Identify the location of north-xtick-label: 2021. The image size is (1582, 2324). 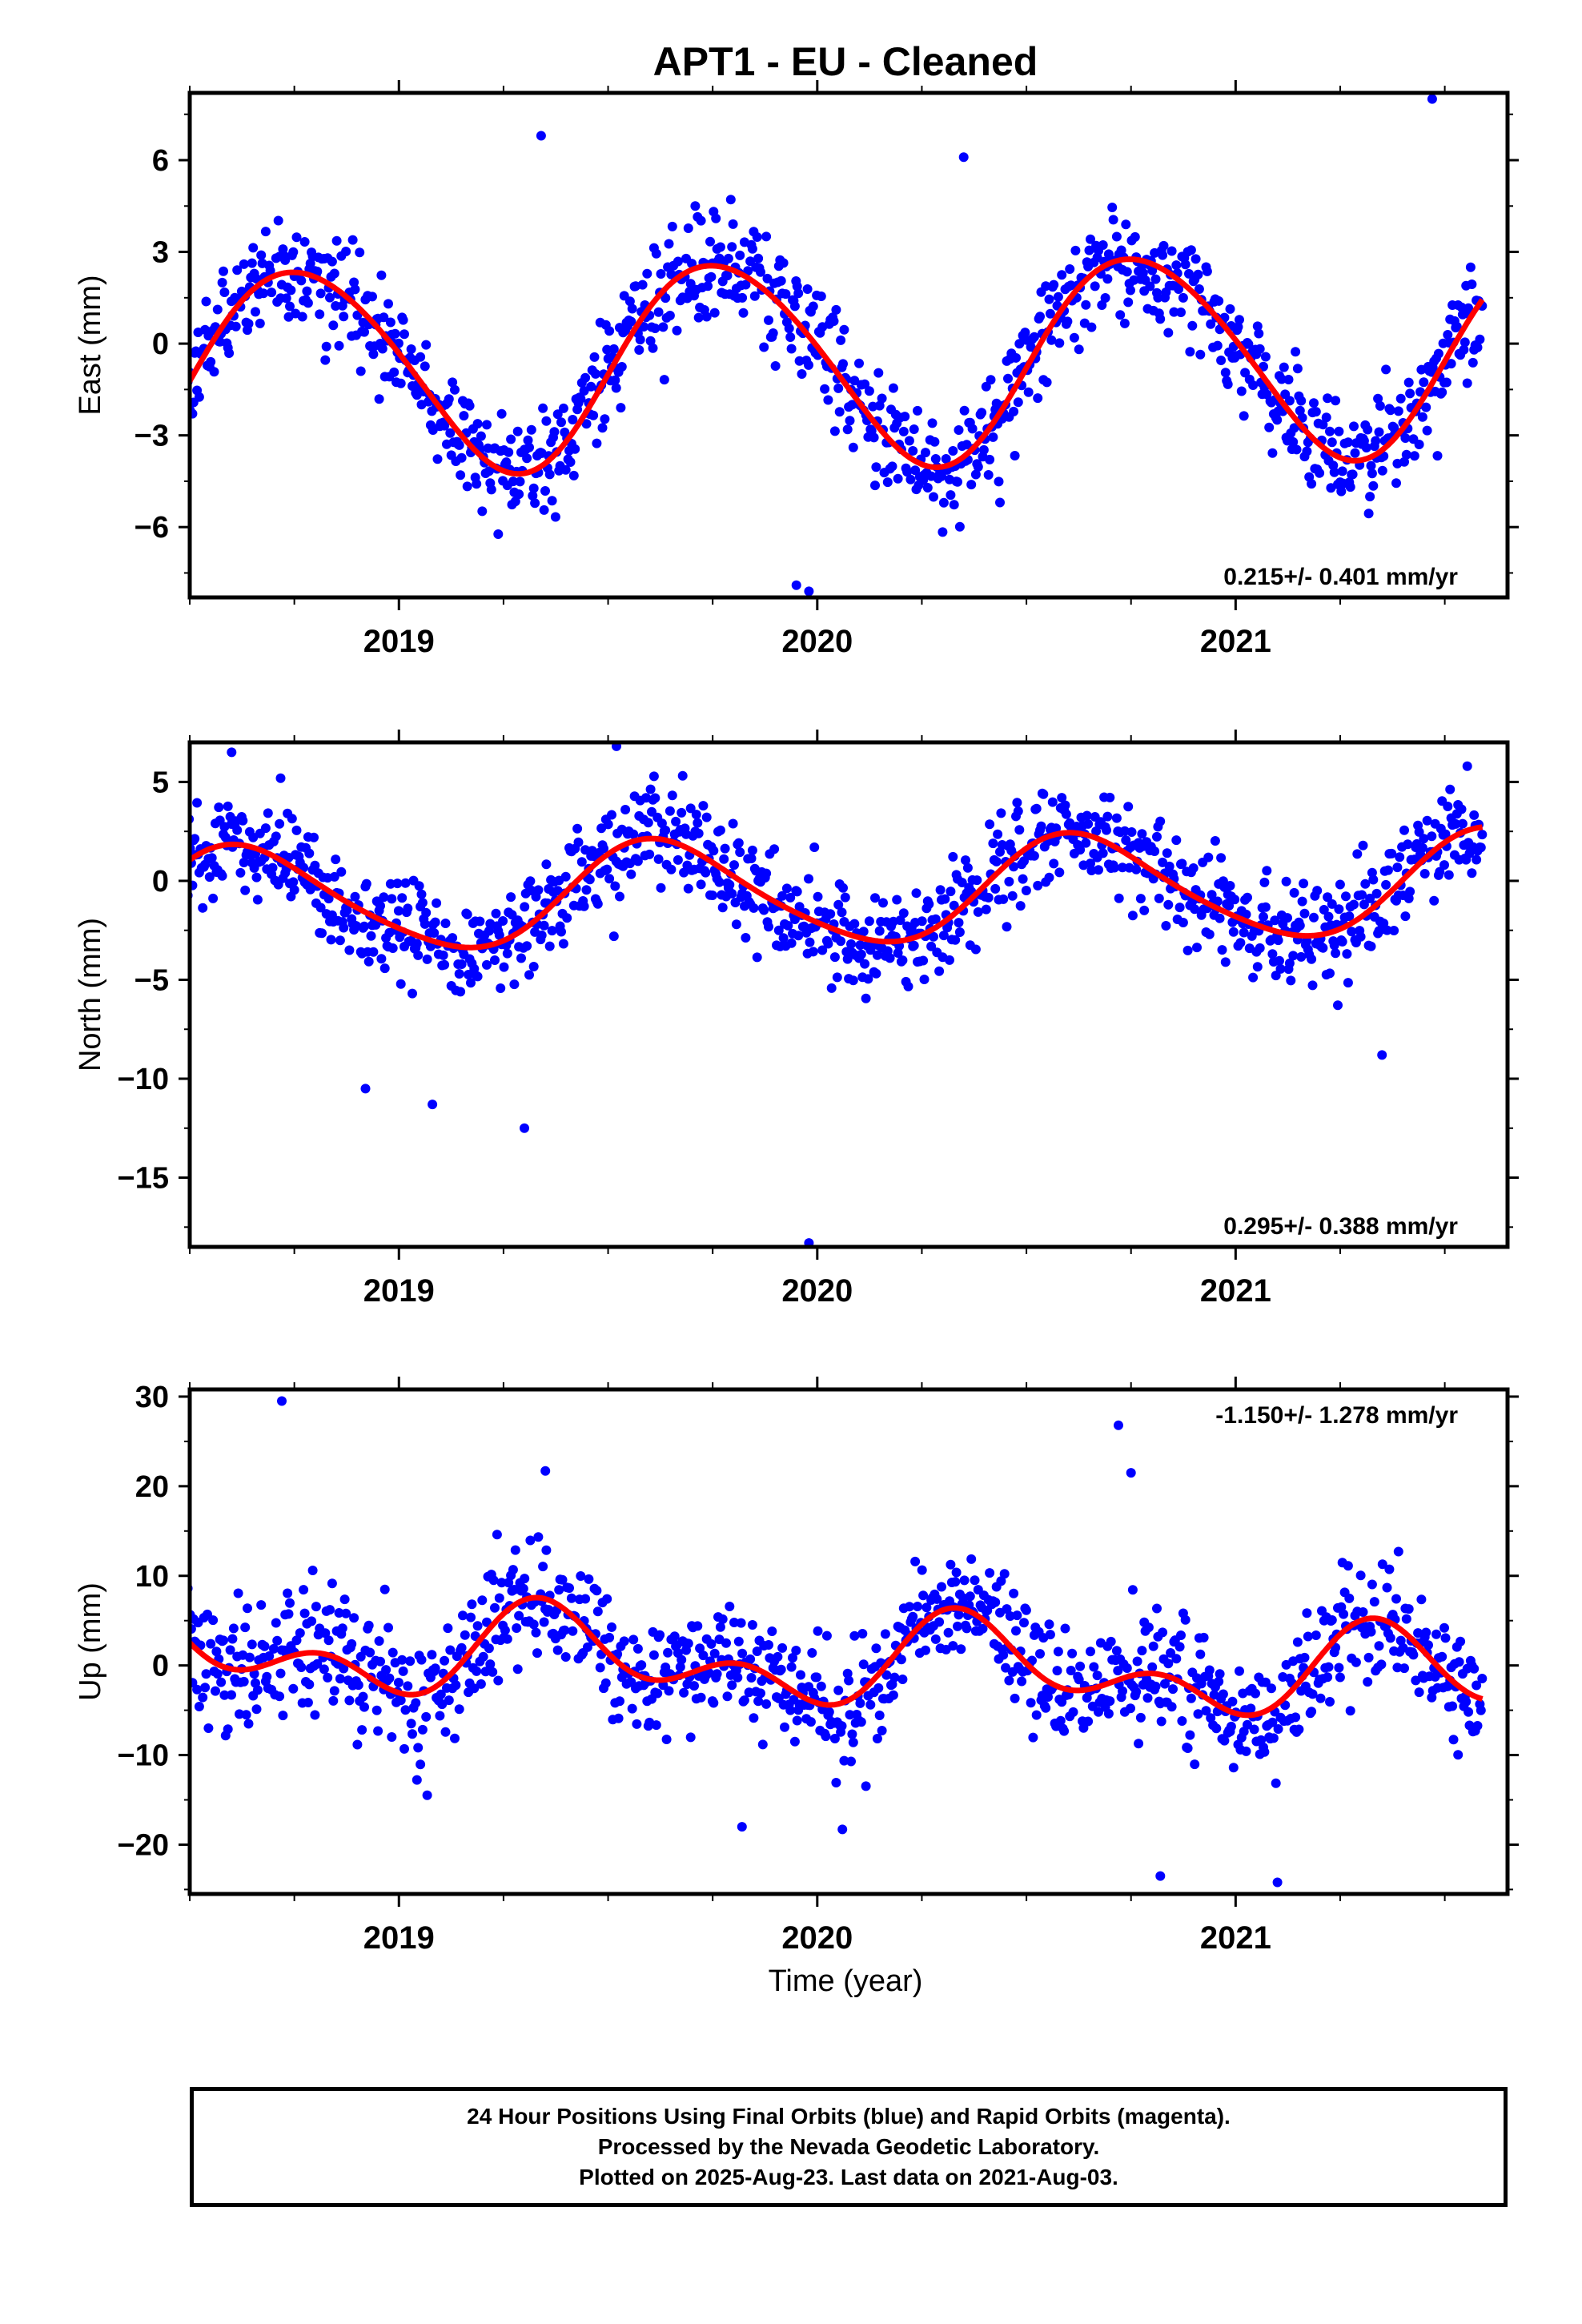
(1235, 1291).